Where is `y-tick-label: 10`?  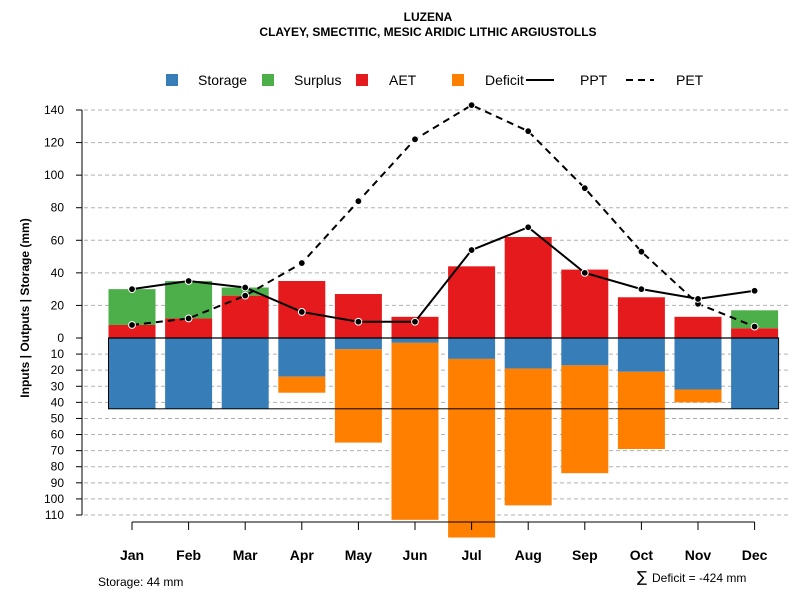
y-tick-label: 10 is located at coordinates (58, 354).